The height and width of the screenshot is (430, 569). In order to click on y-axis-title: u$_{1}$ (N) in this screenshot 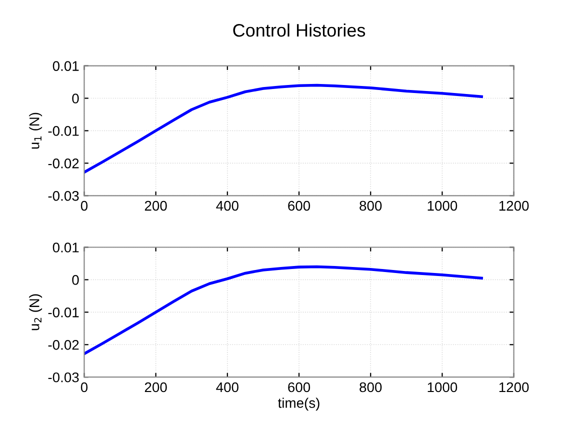, I will do `click(35, 130)`.